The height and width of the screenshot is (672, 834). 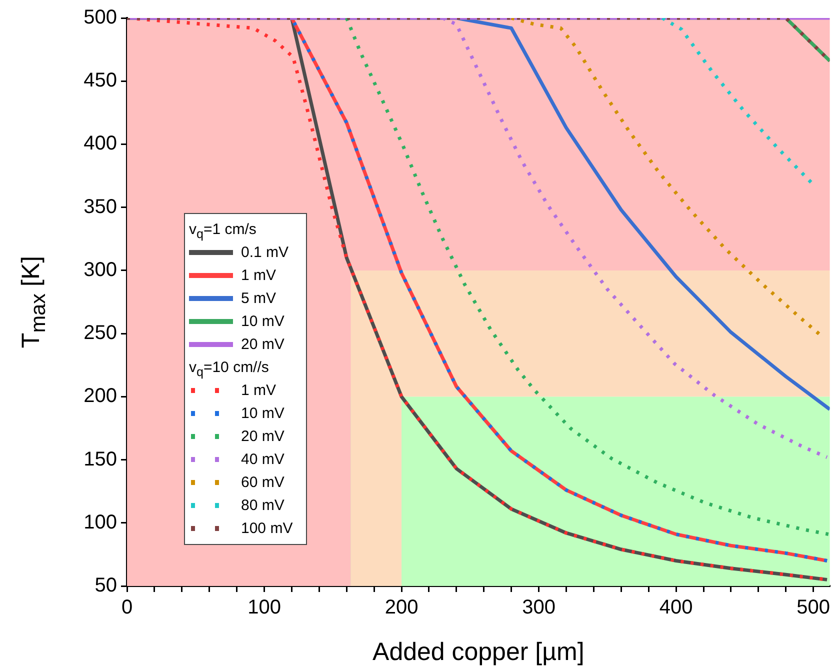 What do you see at coordinates (267, 528) in the screenshot?
I see `legend-label: 100 mV` at bounding box center [267, 528].